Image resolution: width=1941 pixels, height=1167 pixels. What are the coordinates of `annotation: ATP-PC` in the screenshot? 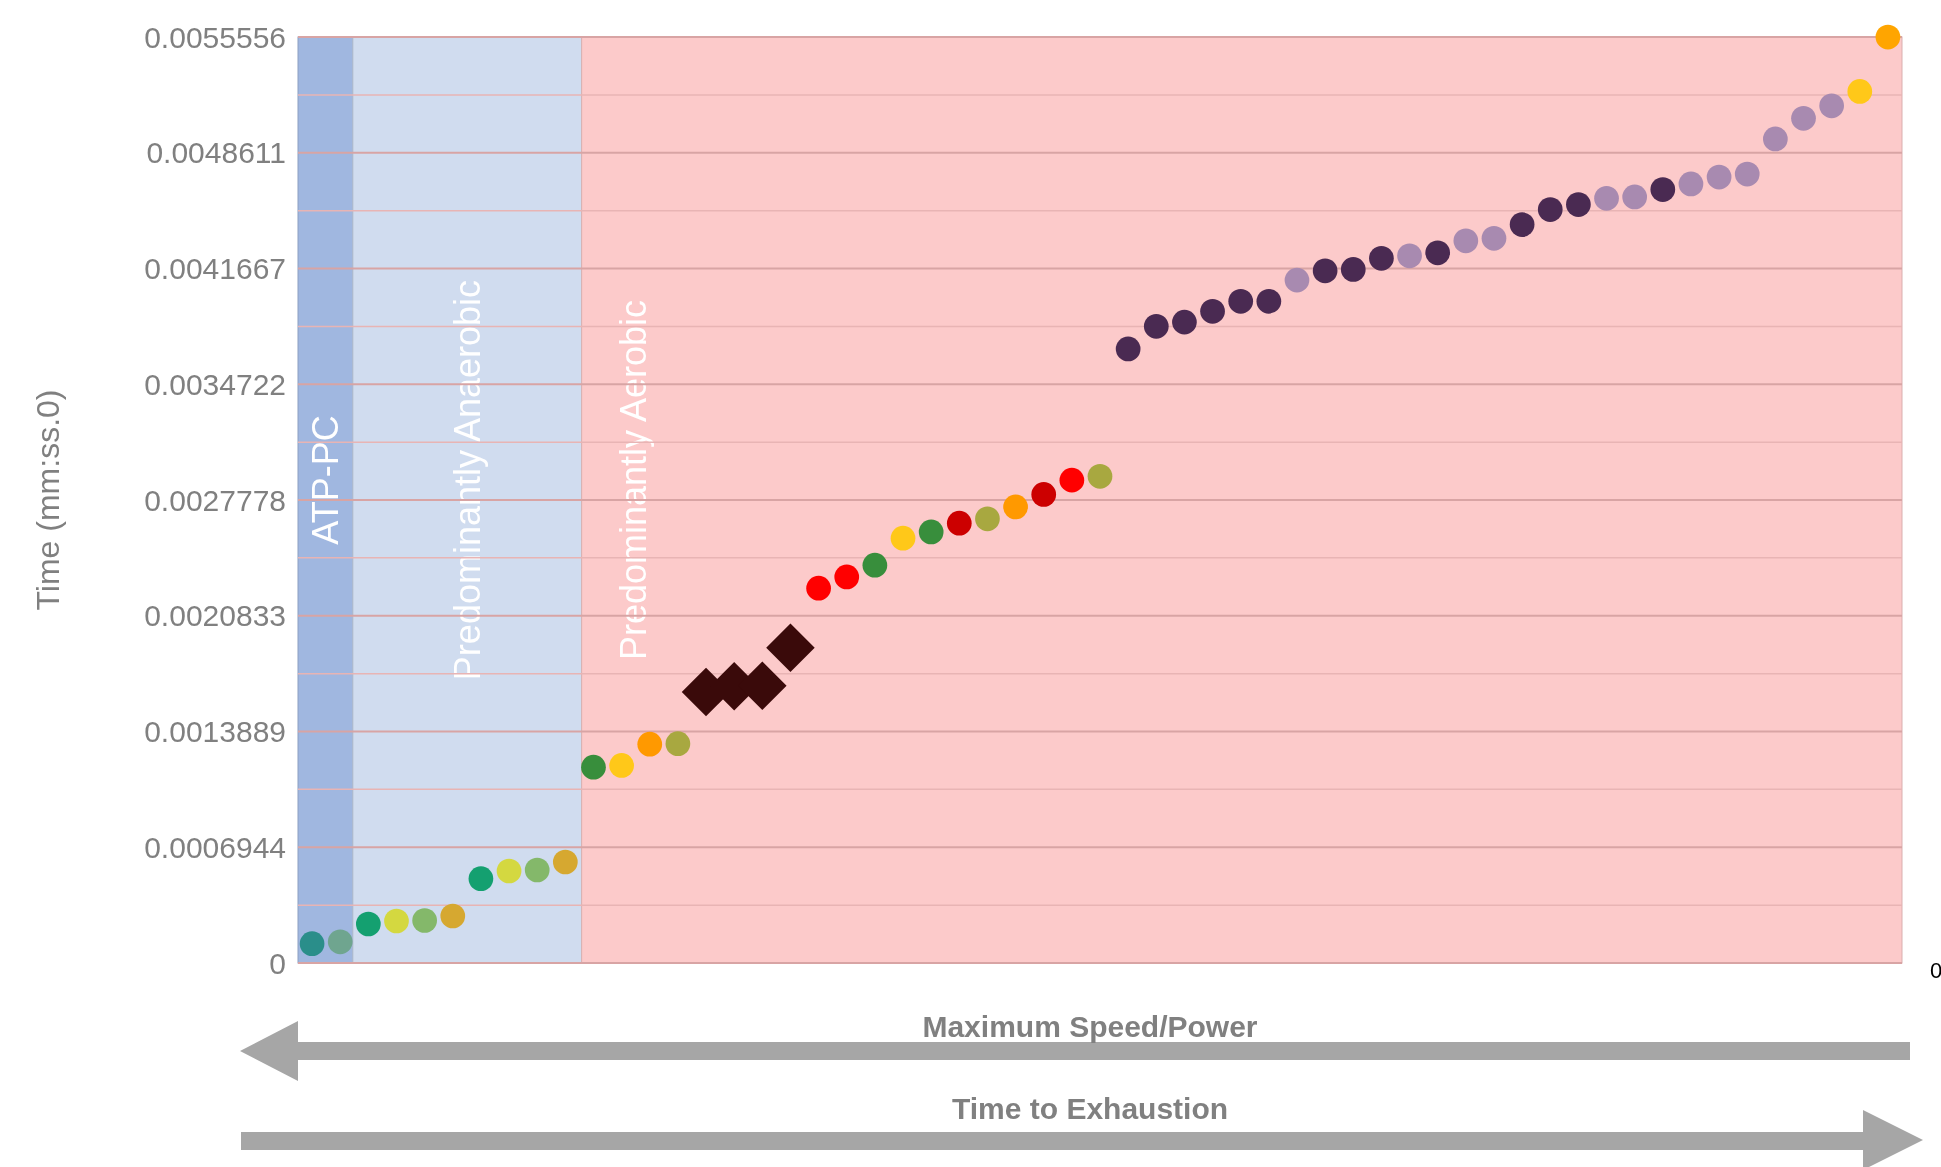 It's located at (325, 480).